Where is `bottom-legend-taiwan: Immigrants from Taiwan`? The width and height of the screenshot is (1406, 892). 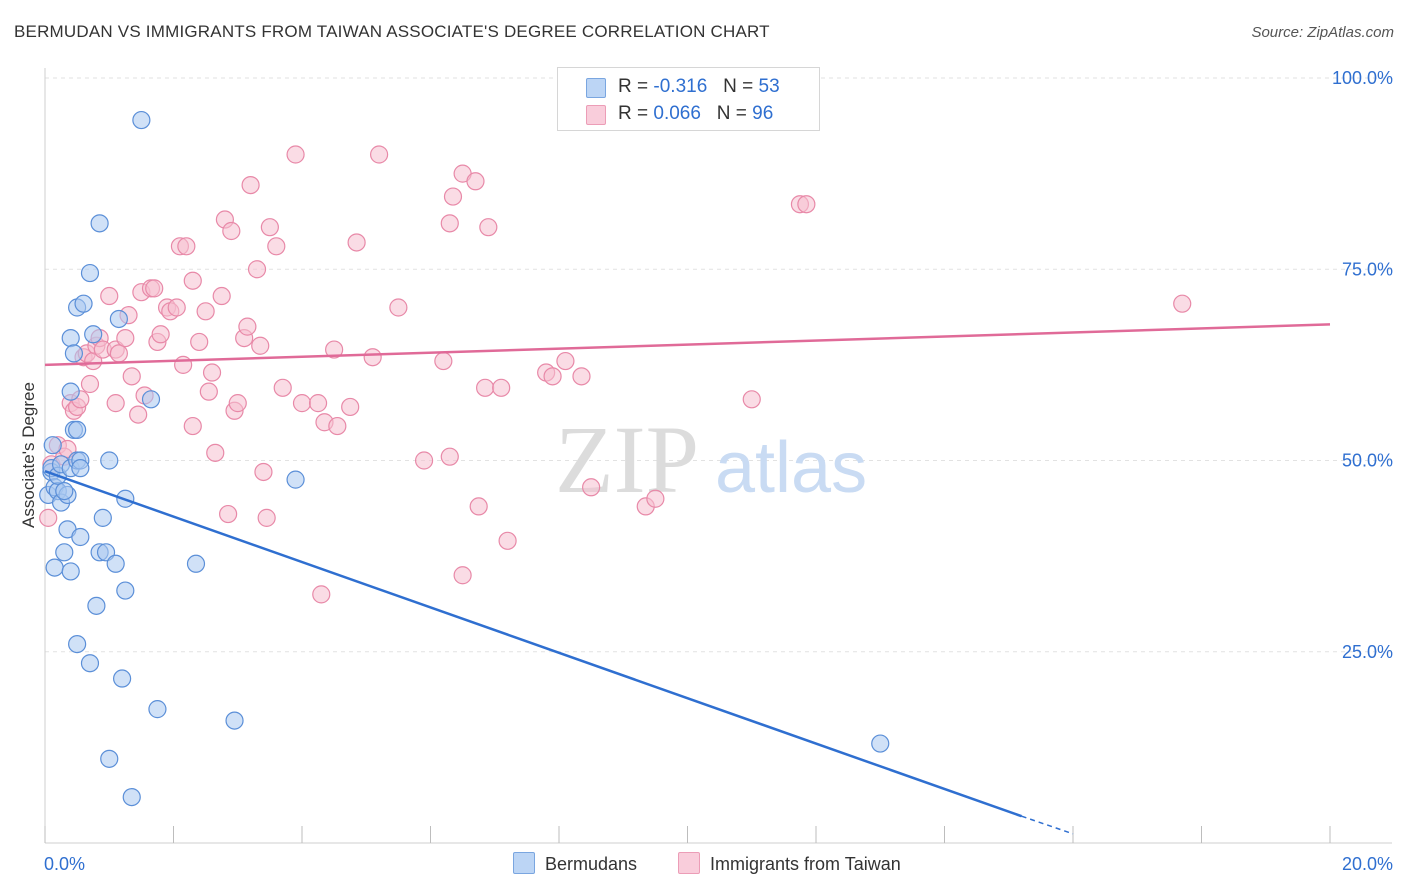
bottom-legend-taiwan: Immigrants from Taiwan is located at coordinates (789, 863).